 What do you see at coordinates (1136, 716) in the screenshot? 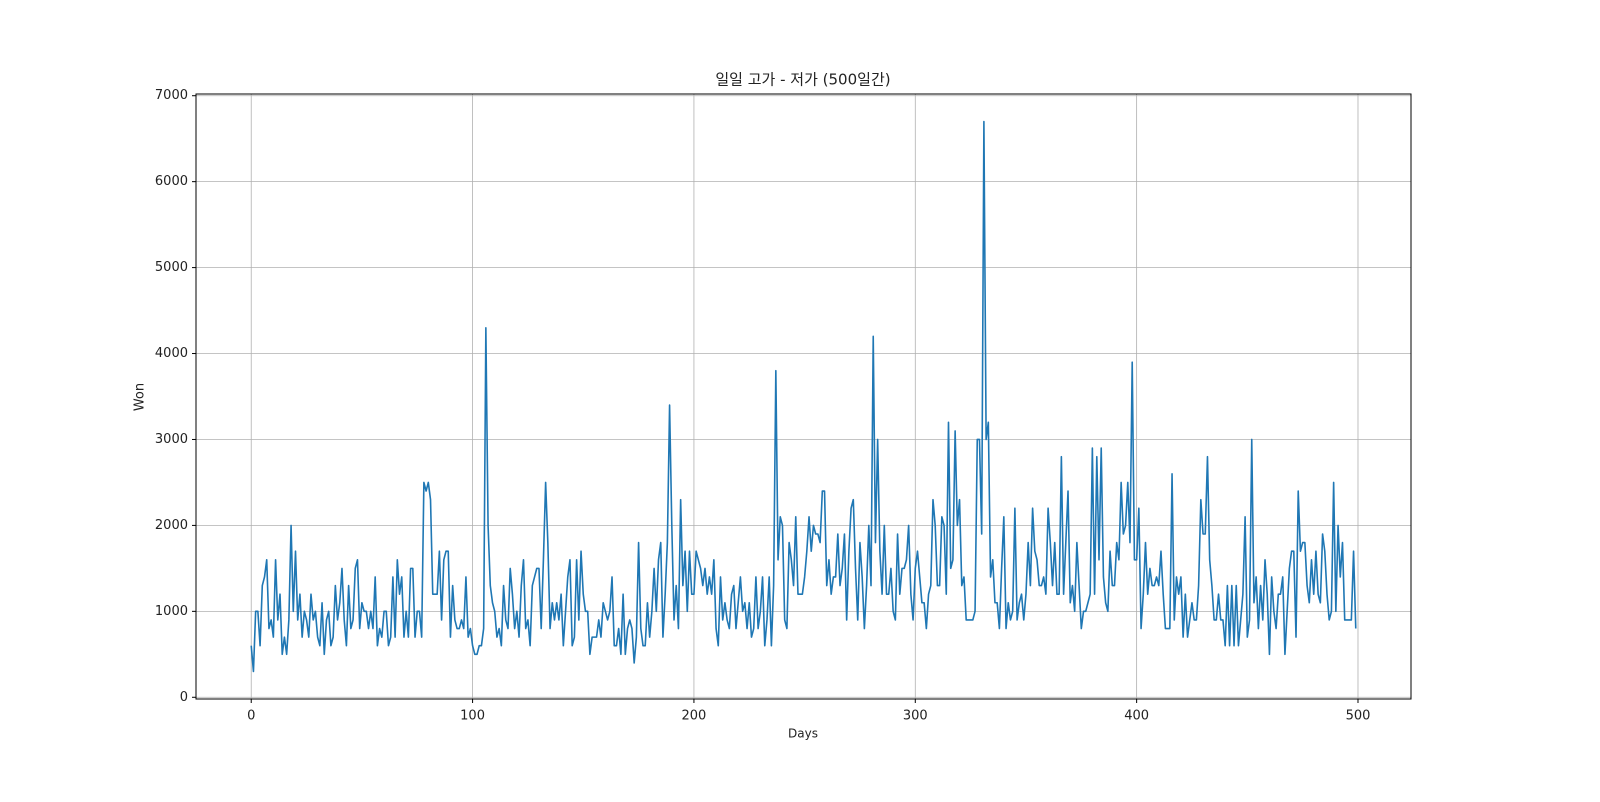
I see `x-tick-label: 400` at bounding box center [1136, 716].